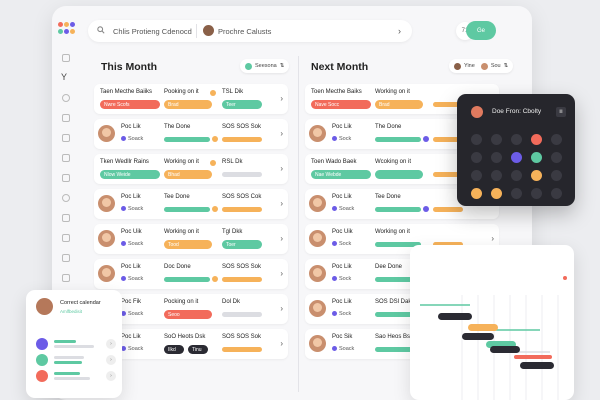 Image resolution: width=600 pixels, height=400 pixels. I want to click on column-toggle: Seesona ⇅, so click(265, 66).